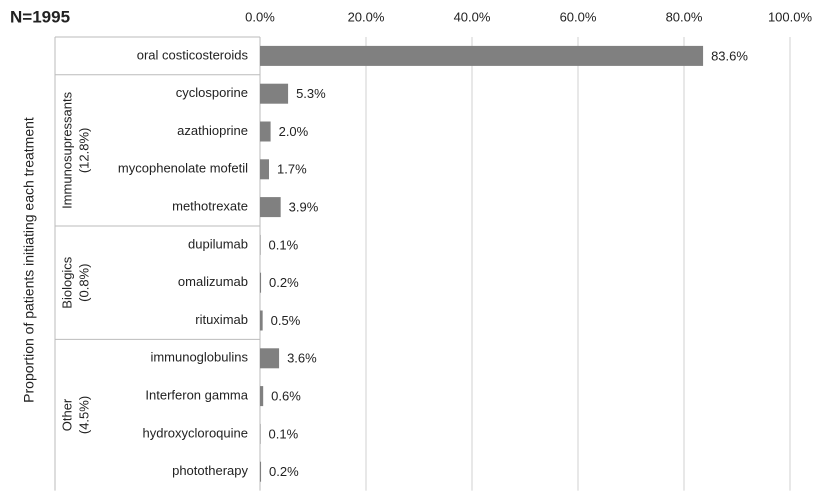 The height and width of the screenshot is (491, 813). What do you see at coordinates (193, 54) in the screenshot?
I see `y-tick-label: oral costicosteroids` at bounding box center [193, 54].